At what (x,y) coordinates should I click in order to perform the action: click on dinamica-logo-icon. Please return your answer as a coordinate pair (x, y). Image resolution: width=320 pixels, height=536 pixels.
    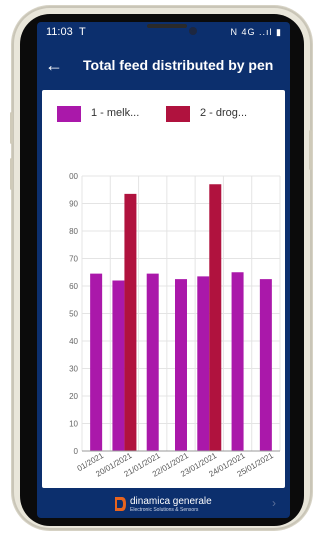
    Looking at the image, I should click on (120, 504).